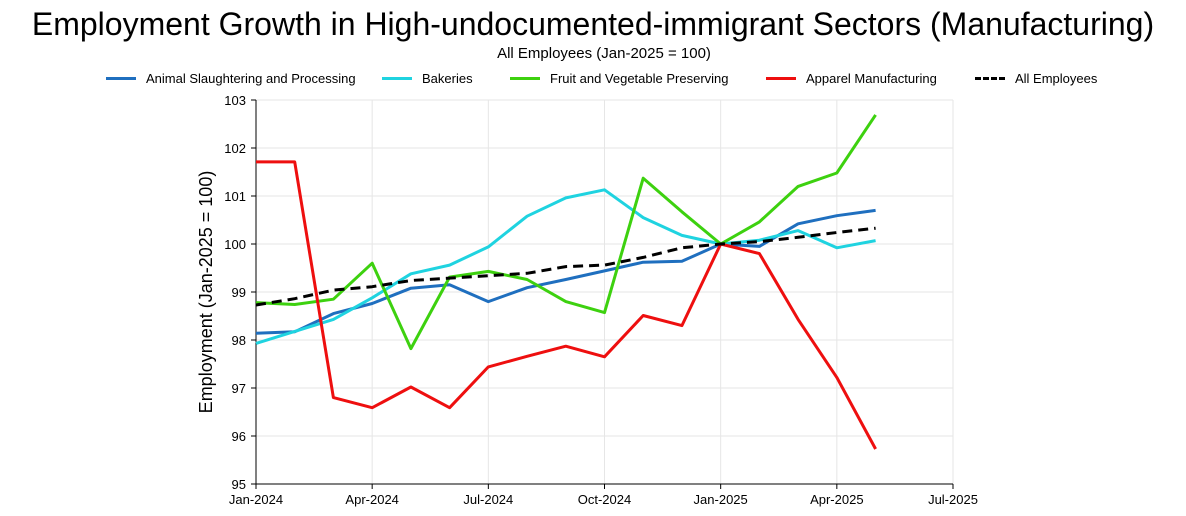 The height and width of the screenshot is (516, 1186). I want to click on y-tick-label: 103, so click(235, 100).